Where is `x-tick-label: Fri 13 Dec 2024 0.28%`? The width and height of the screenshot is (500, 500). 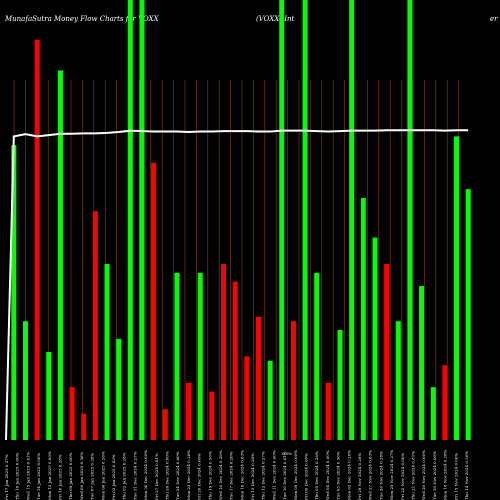 x-tick-label: Fri 13 Dec 2024 0.28% is located at coordinates (252, 476).